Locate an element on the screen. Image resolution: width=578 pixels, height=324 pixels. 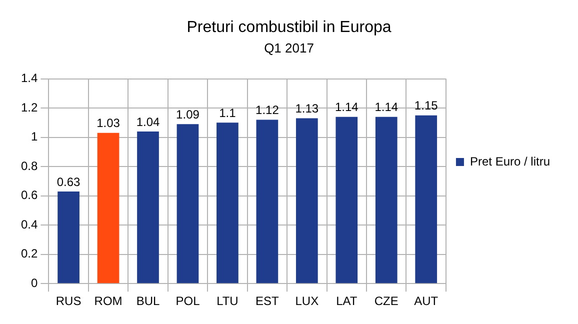
data-label: 1.12 is located at coordinates (268, 110).